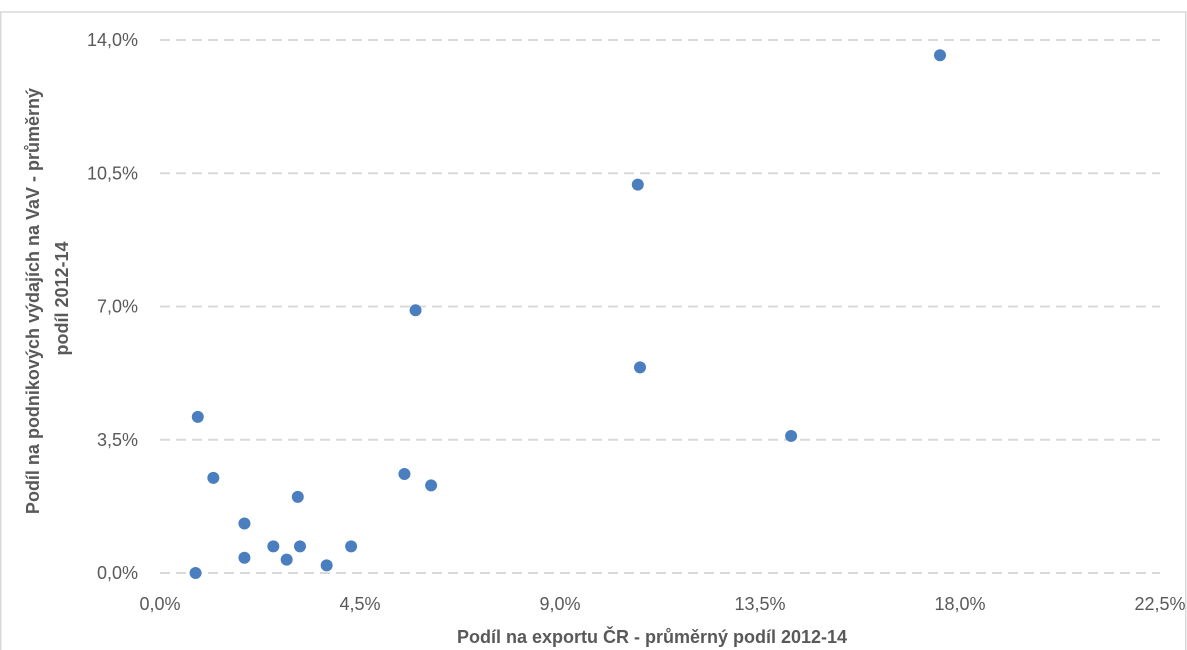  I want to click on y-tick-label: 3,5%, so click(117, 440).